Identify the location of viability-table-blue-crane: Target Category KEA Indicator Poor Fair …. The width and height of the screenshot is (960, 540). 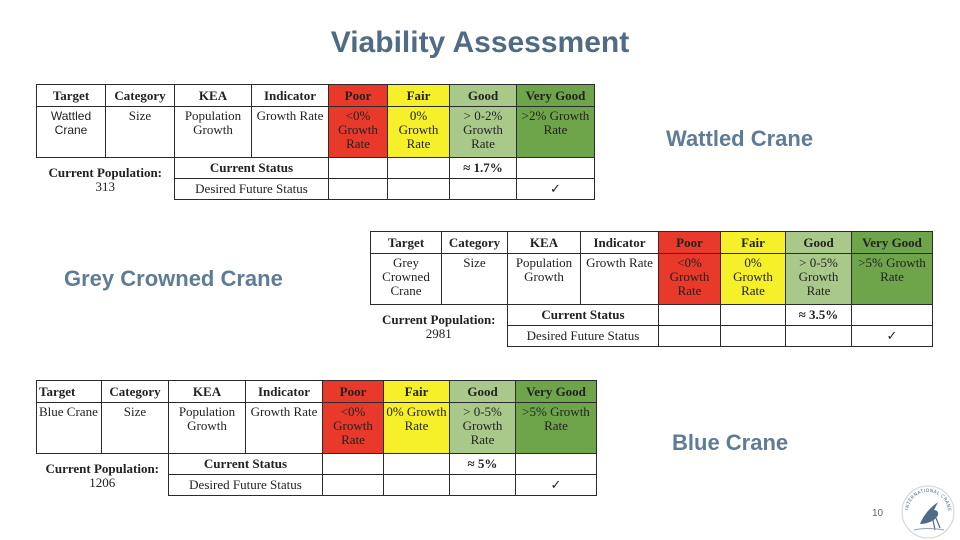
(316, 438).